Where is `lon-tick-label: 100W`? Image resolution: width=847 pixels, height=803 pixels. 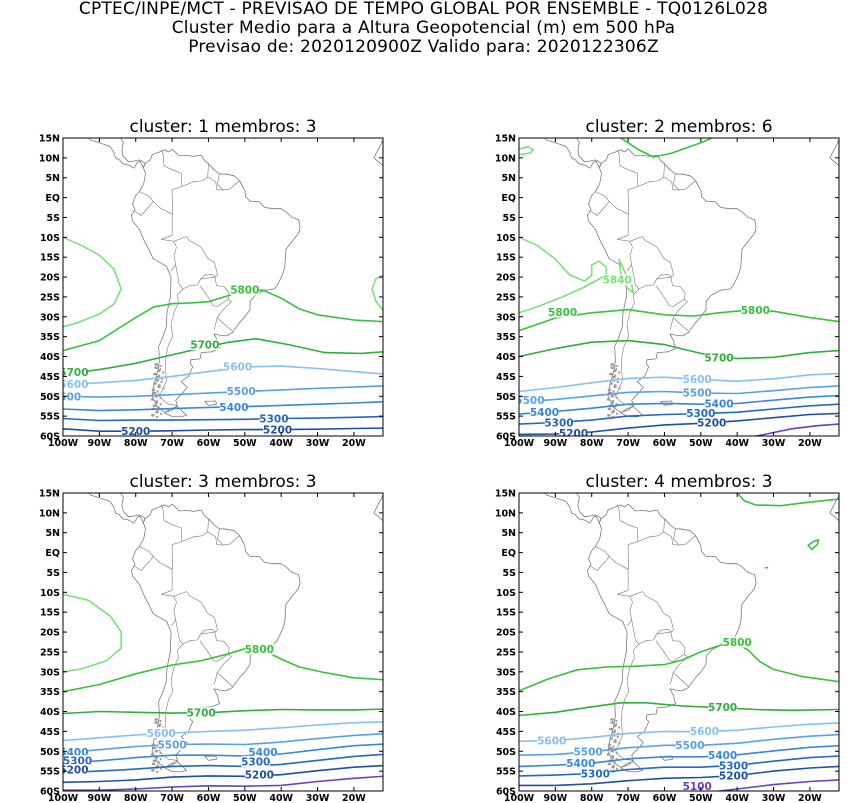
lon-tick-label: 100W is located at coordinates (519, 798).